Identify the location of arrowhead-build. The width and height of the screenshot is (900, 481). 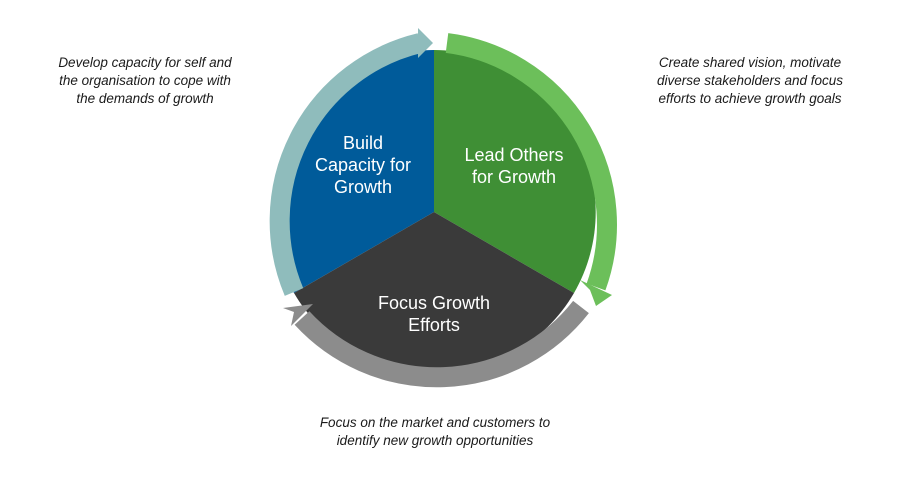
(425, 43).